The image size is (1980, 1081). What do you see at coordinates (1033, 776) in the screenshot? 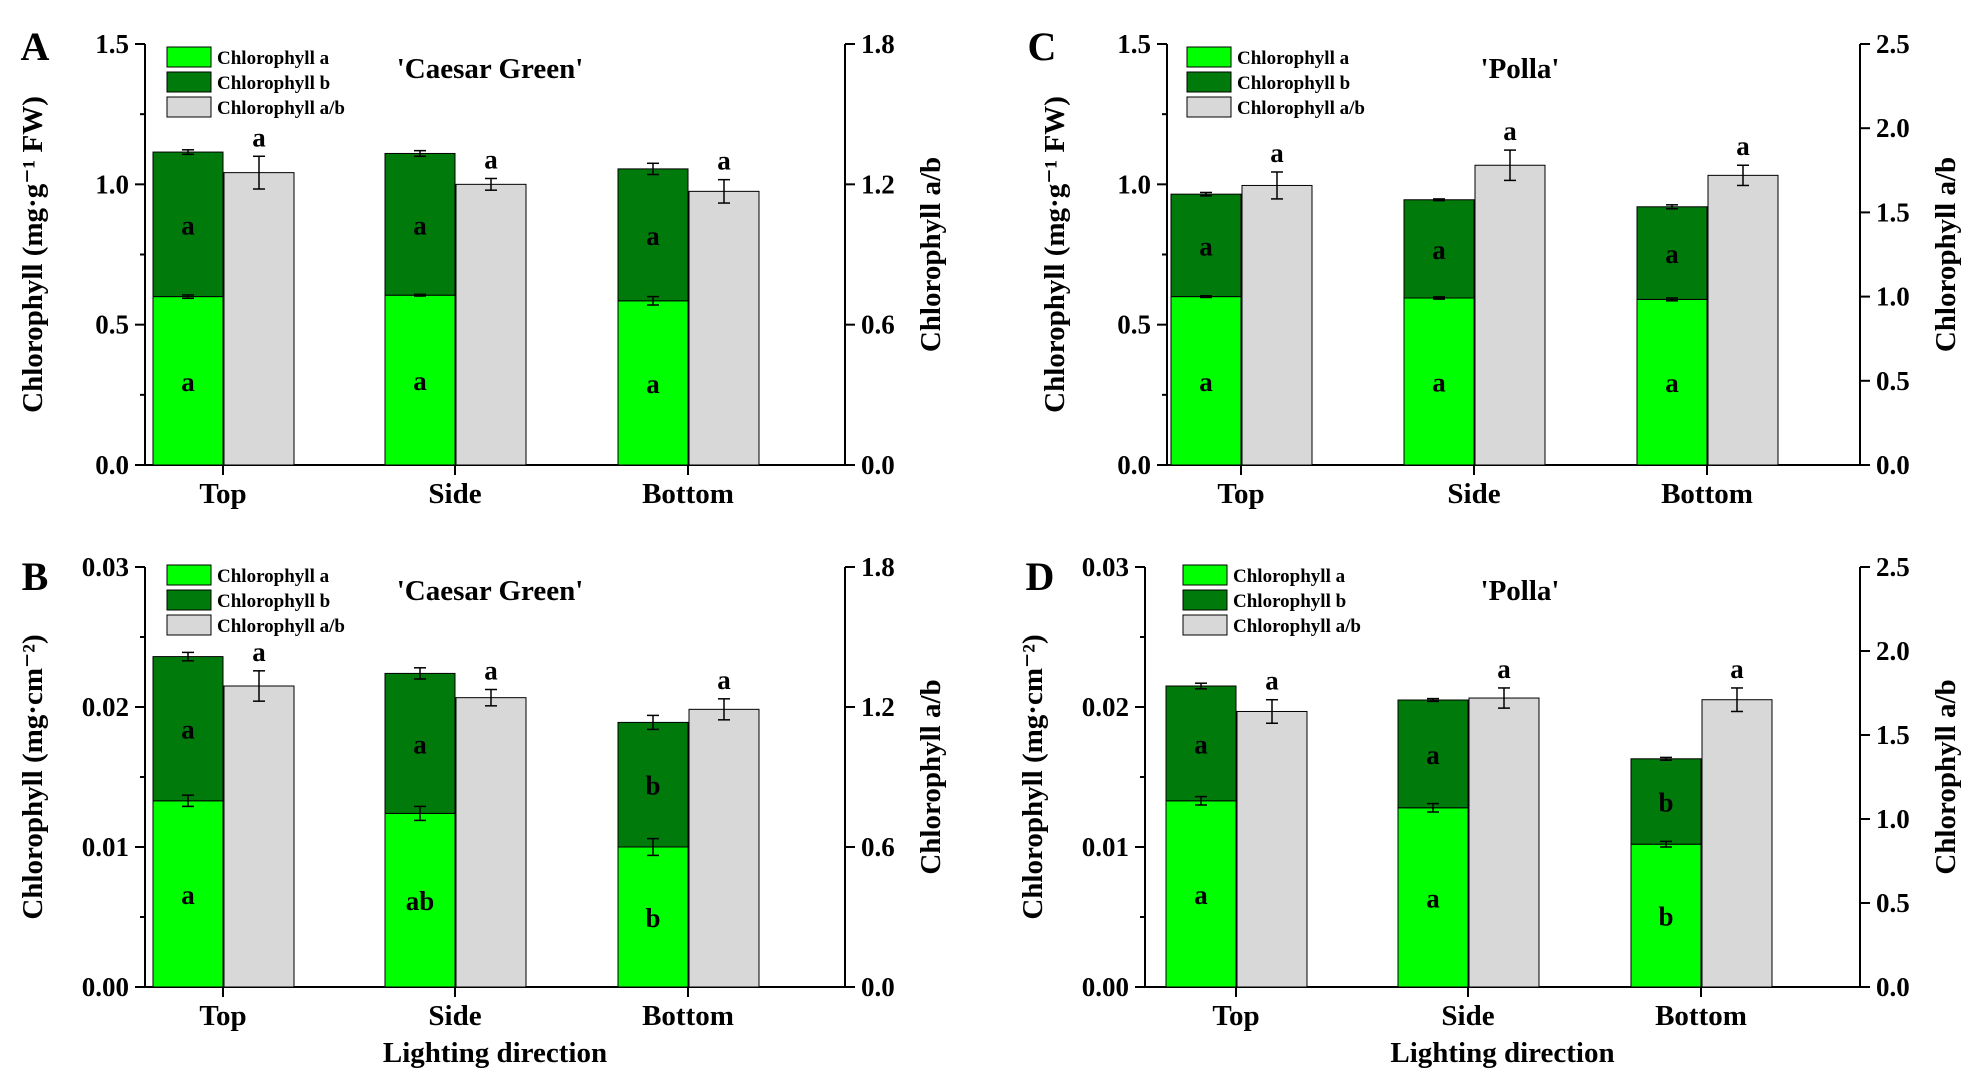
I see `y-axis-label: Chlorophyll (mg·cm⁻²)` at bounding box center [1033, 776].